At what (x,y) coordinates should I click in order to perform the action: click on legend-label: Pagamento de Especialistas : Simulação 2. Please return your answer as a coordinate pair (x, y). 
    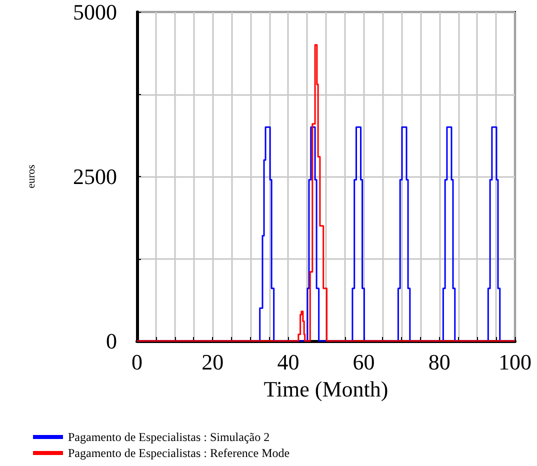
    Looking at the image, I should click on (169, 437).